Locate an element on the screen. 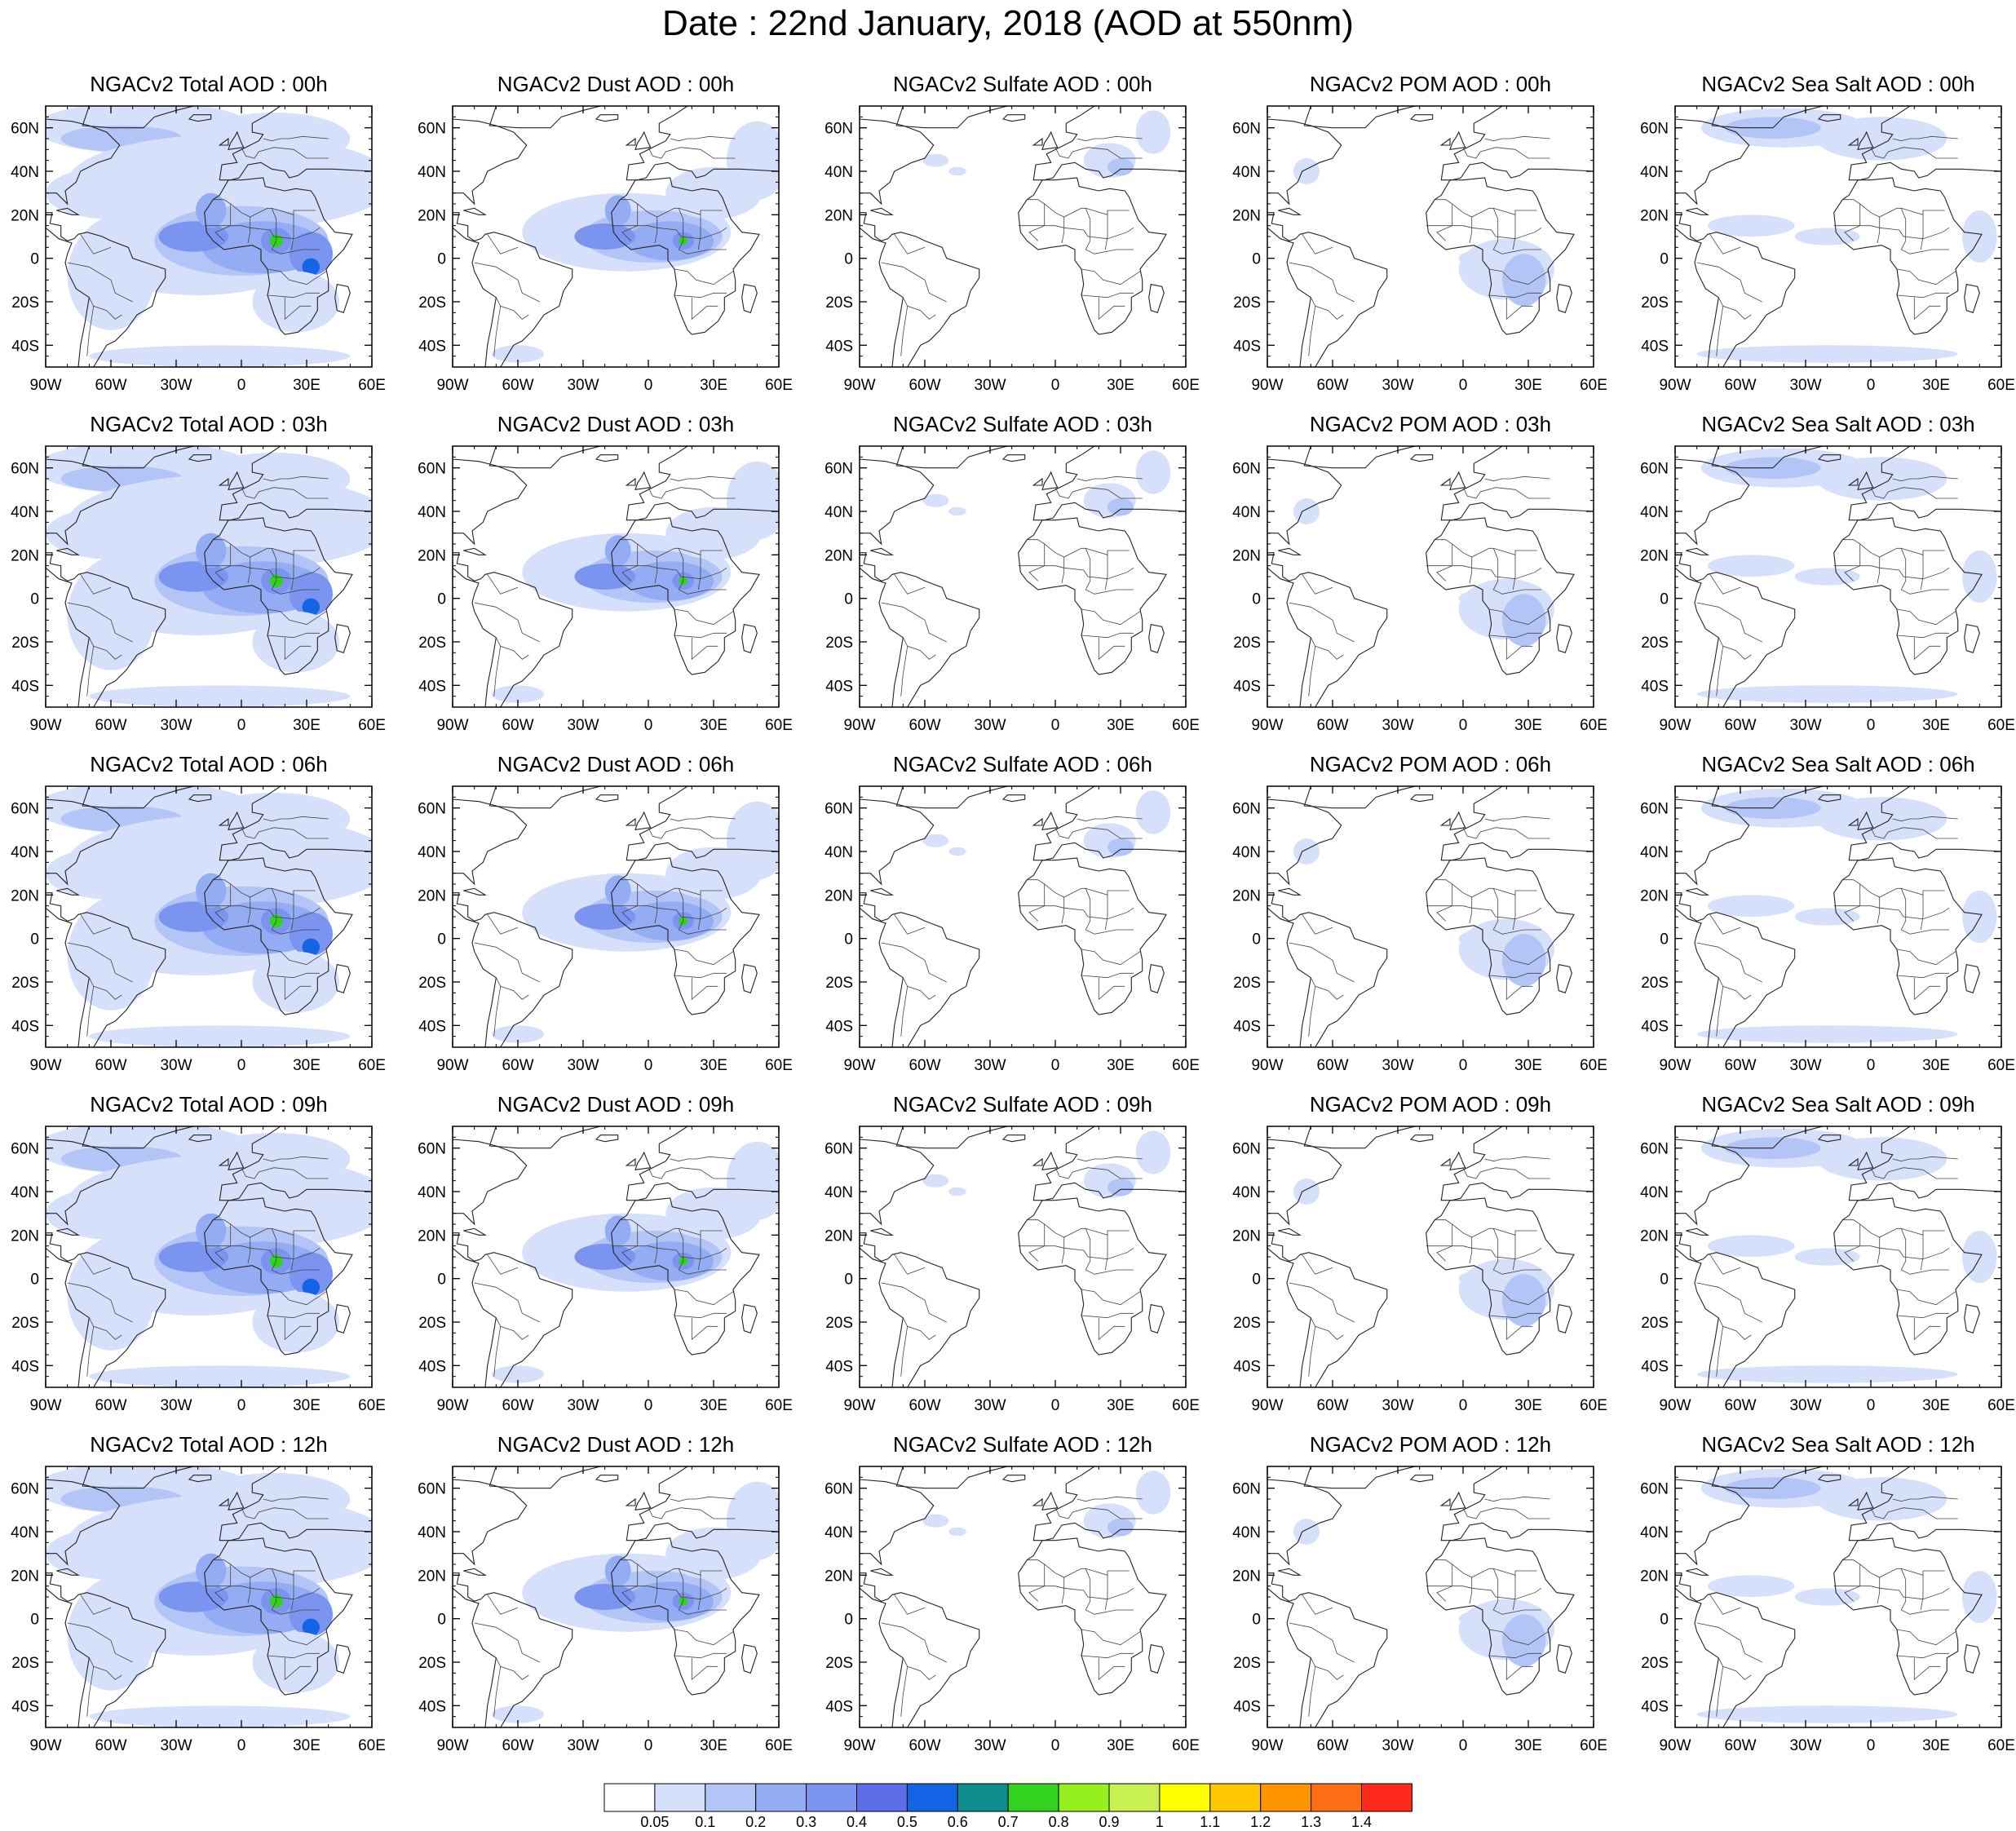 This screenshot has width=2016, height=1831. lon-tick-label: 60E is located at coordinates (2001, 1405).